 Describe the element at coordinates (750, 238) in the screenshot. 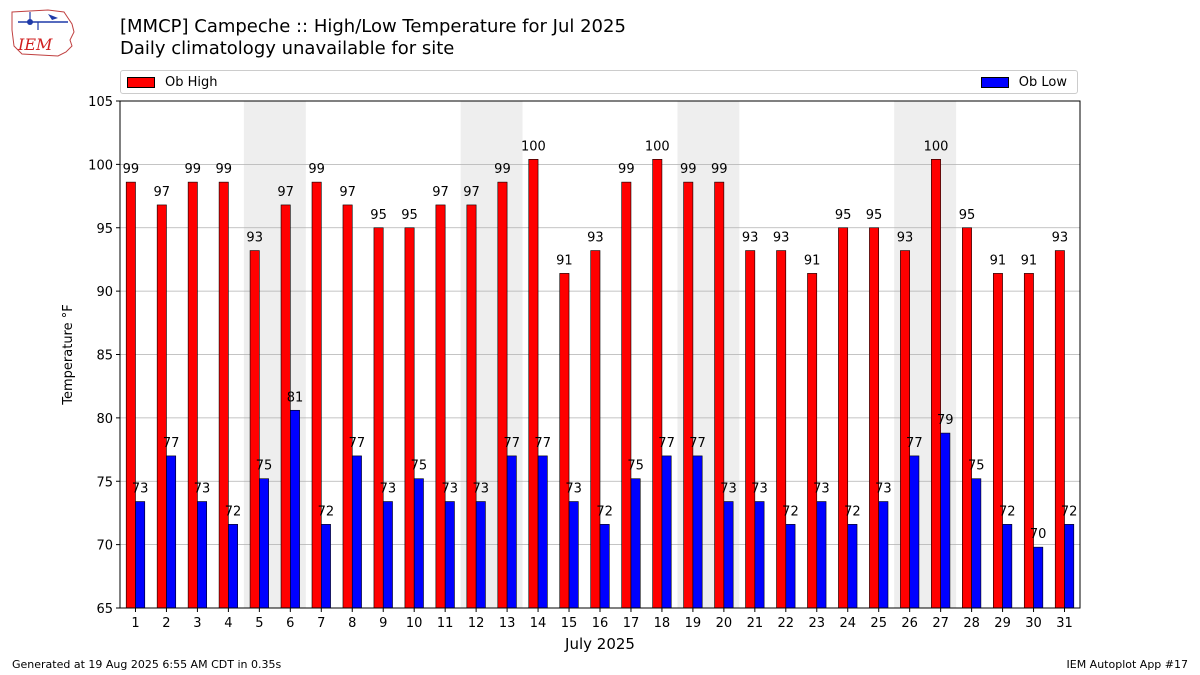

I see `label-high-21: 93` at that location.